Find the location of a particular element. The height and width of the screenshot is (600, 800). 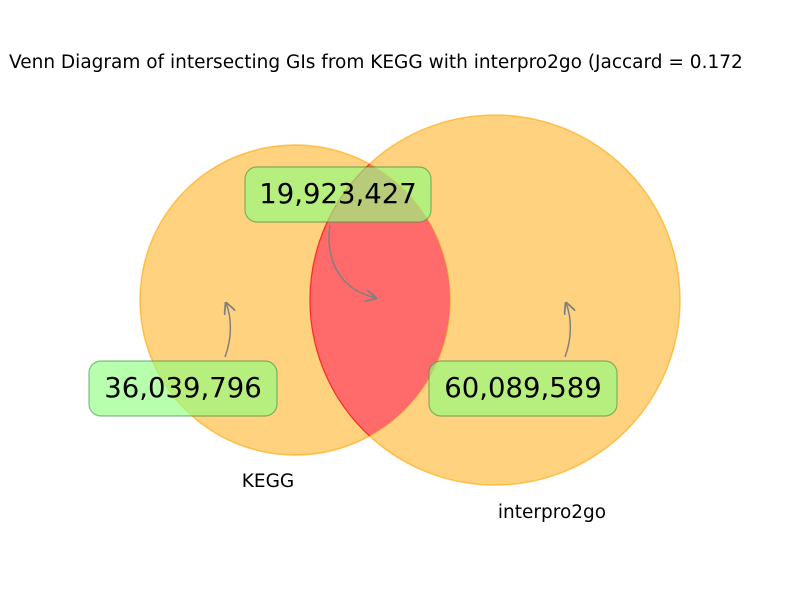

kegg-only-count: 36,039,796 is located at coordinates (182, 388).